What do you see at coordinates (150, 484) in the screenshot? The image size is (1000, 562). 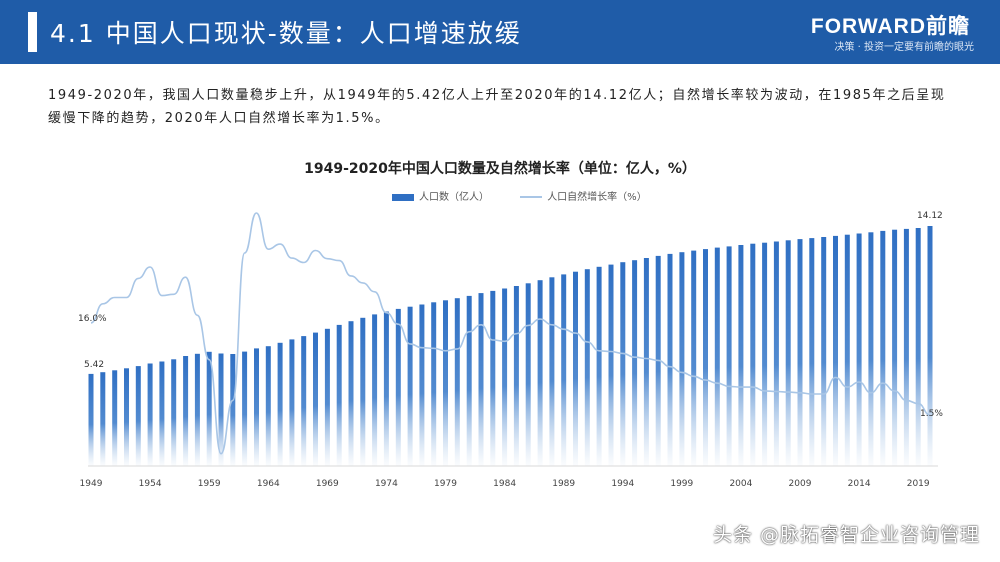 I see `x-tick-label: 1954` at bounding box center [150, 484].